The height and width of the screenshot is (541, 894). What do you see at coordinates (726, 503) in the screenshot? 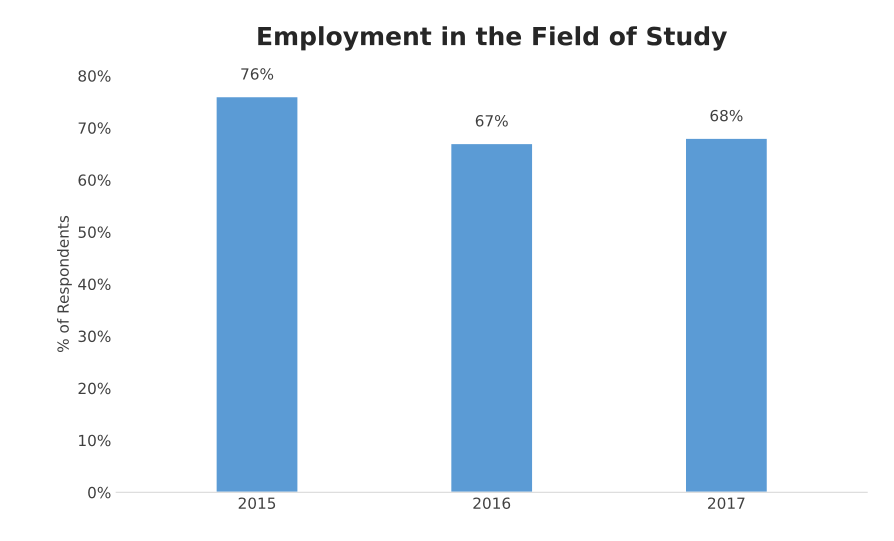
I see `x-tick-label: 2017` at bounding box center [726, 503].